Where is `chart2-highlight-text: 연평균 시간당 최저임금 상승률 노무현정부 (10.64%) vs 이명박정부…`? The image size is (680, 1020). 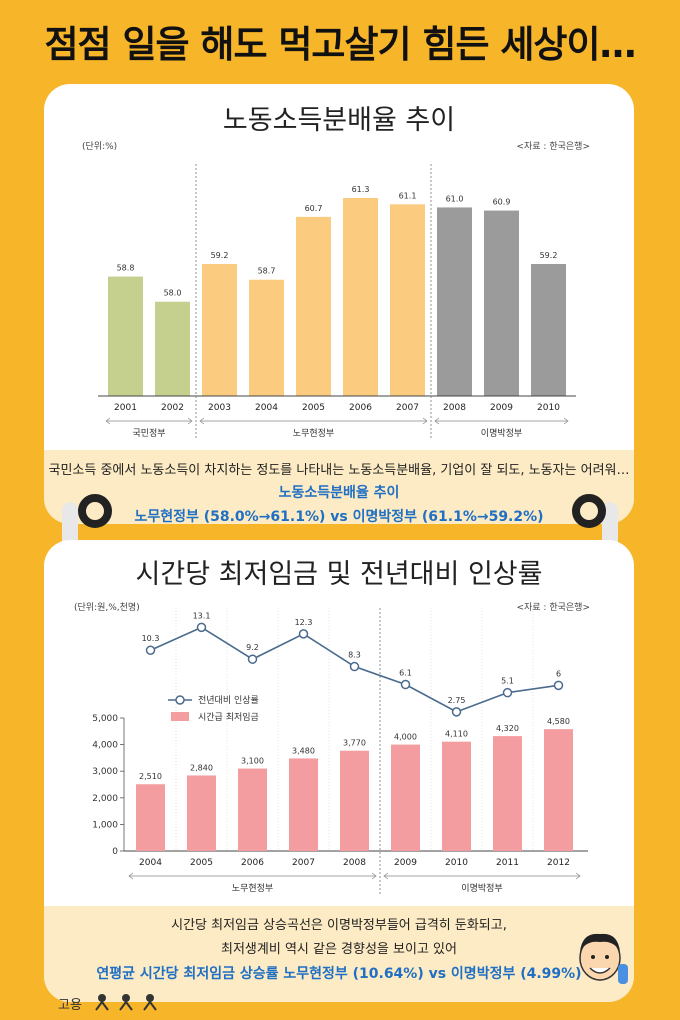
chart2-highlight-text: 연평균 시간당 최저임금 상승률 노무현정부 (10.64%) vs 이명박정부… is located at coordinates (339, 974).